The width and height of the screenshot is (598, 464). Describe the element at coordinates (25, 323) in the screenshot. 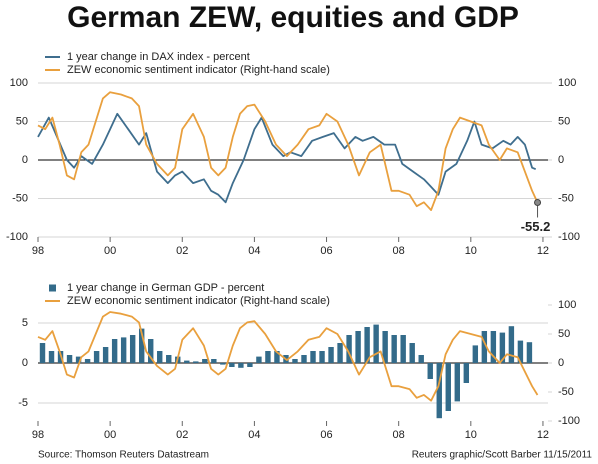

I see `y-tick-label: 5` at that location.